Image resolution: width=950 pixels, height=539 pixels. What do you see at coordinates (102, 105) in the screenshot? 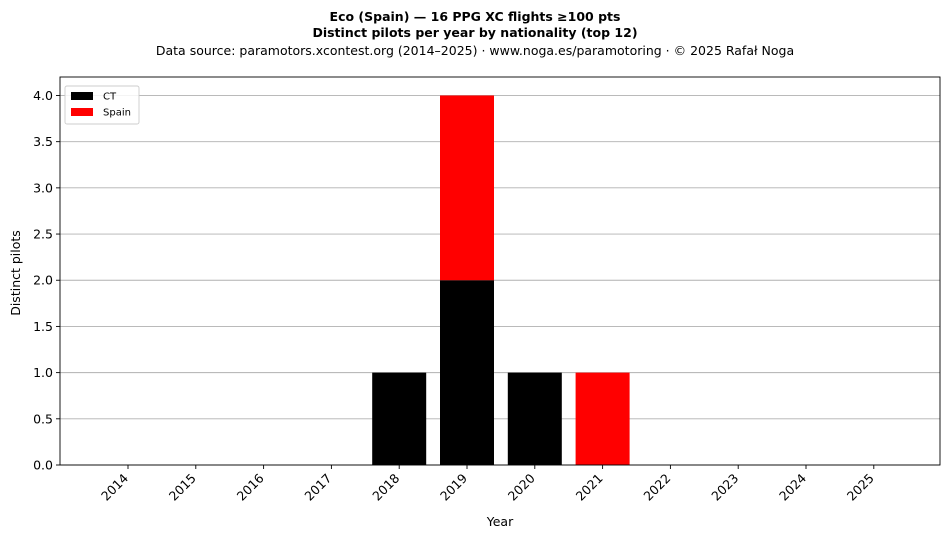
I see `legend: CT Spain` at bounding box center [102, 105].